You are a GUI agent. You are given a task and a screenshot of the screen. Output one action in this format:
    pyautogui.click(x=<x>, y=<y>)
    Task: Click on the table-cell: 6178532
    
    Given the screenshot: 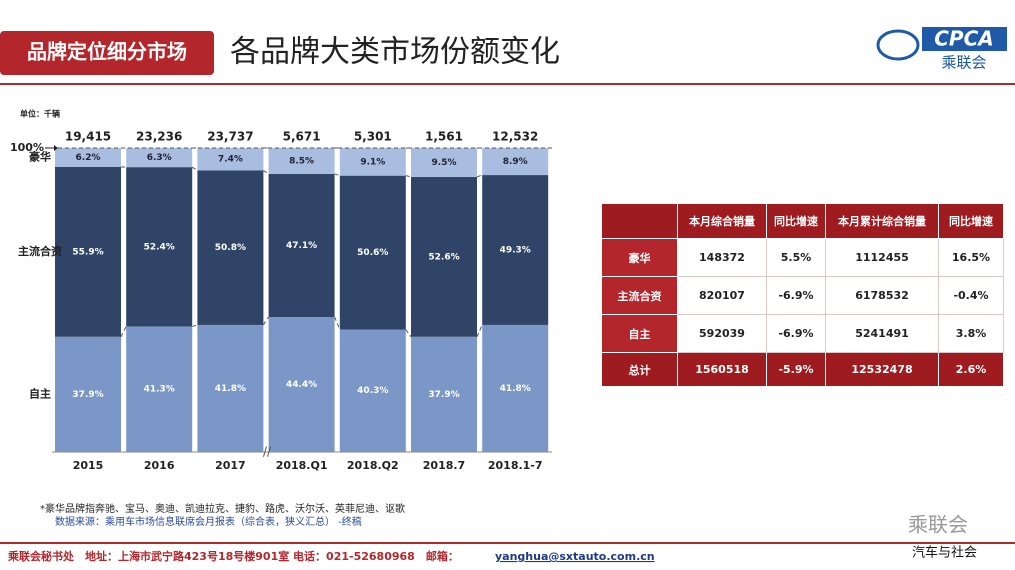 What is the action you would take?
    pyautogui.click(x=882, y=295)
    